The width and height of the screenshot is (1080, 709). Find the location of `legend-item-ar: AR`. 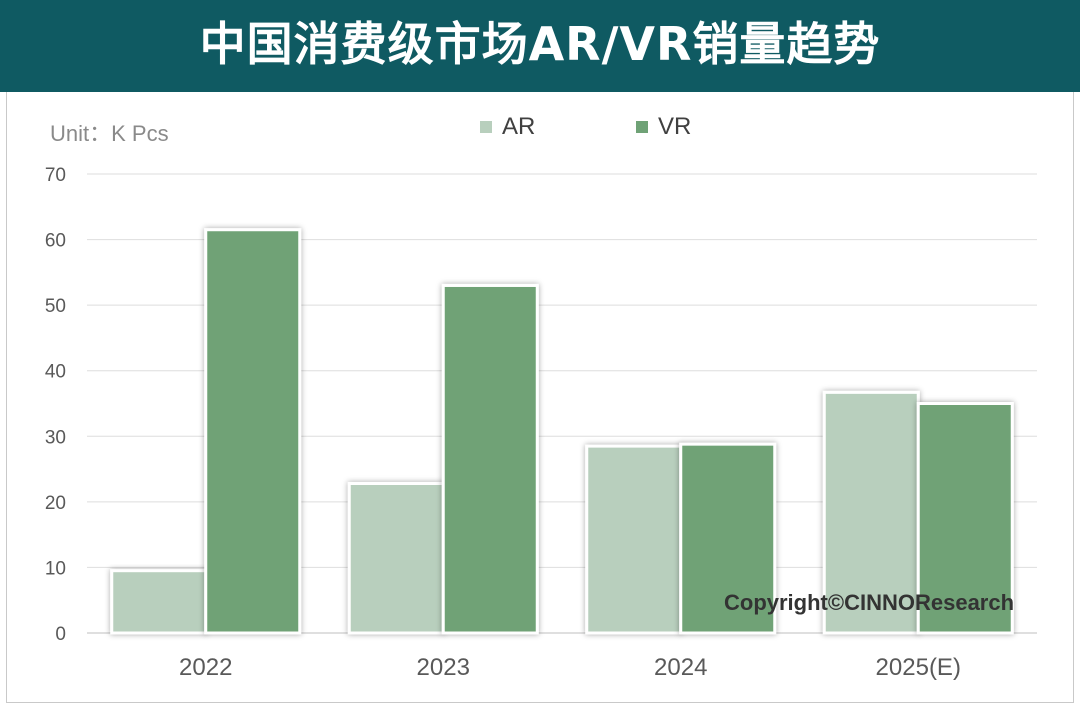

legend-item-ar: AR is located at coordinates (507, 127).